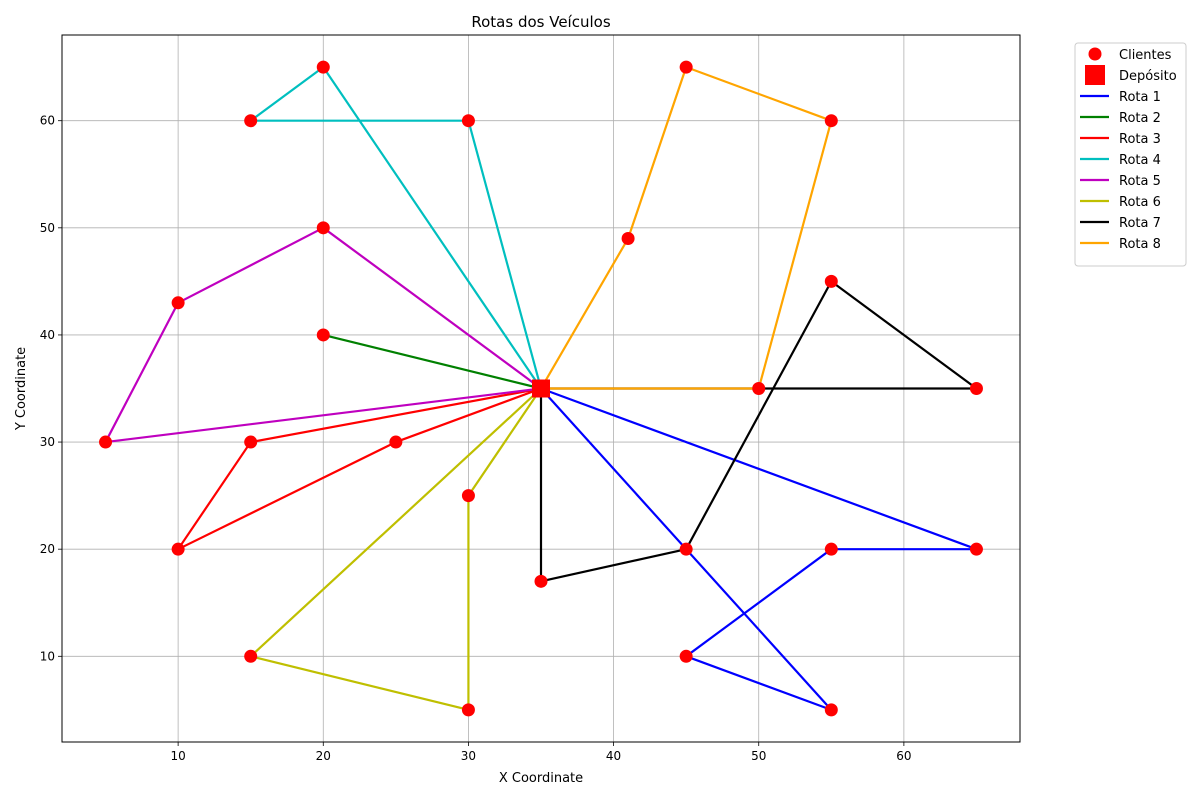 The height and width of the screenshot is (800, 1200). Describe the element at coordinates (323, 756) in the screenshot. I see `x-tick-label: 20` at that location.